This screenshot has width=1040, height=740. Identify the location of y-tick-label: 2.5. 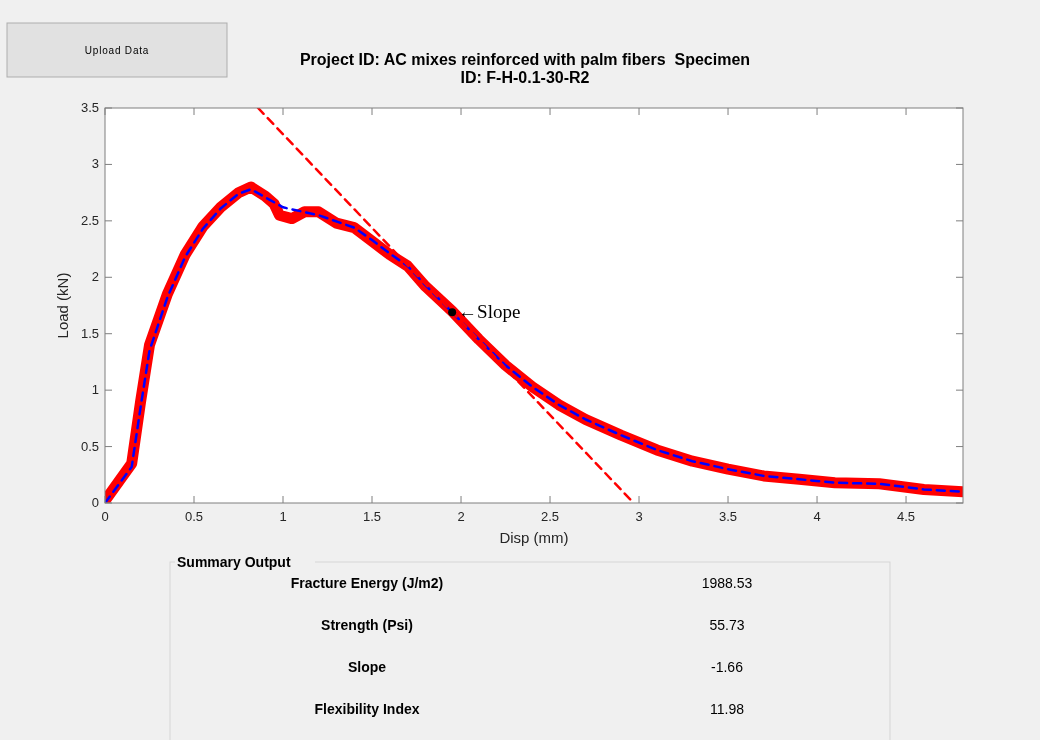
(89, 220).